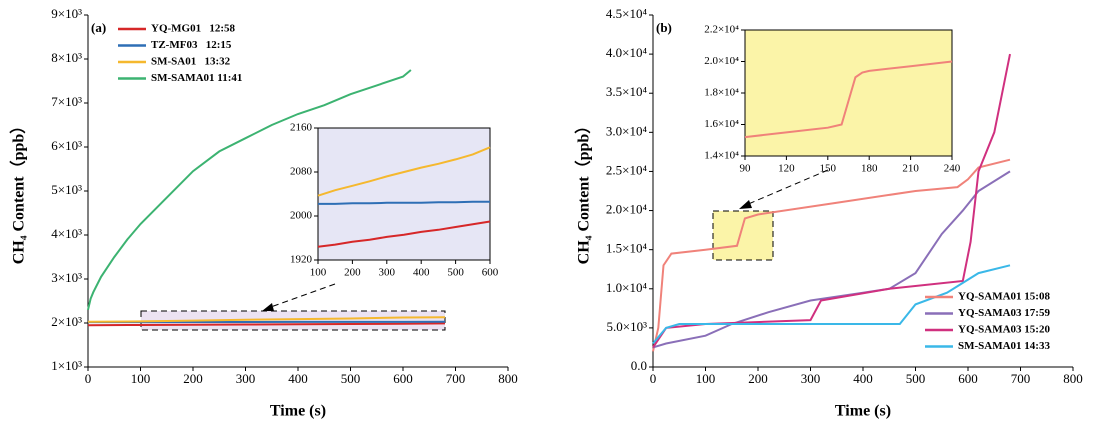 The image size is (1094, 430). What do you see at coordinates (828, 169) in the screenshot?
I see `x-tick-label: 150` at bounding box center [828, 169].